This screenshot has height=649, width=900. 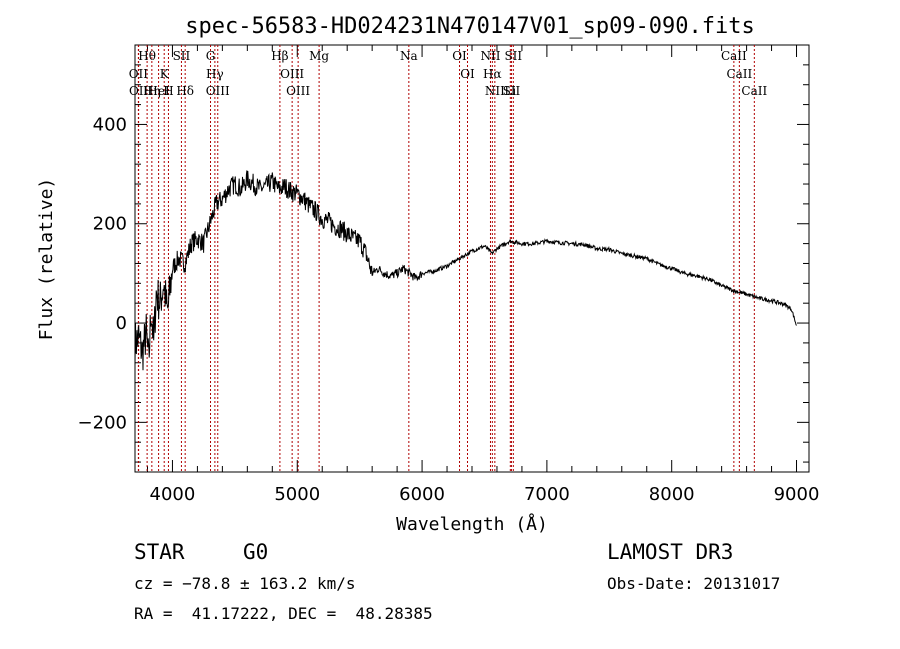 What do you see at coordinates (121, 323) in the screenshot?
I see `y-tick-label: 0` at bounding box center [121, 323].